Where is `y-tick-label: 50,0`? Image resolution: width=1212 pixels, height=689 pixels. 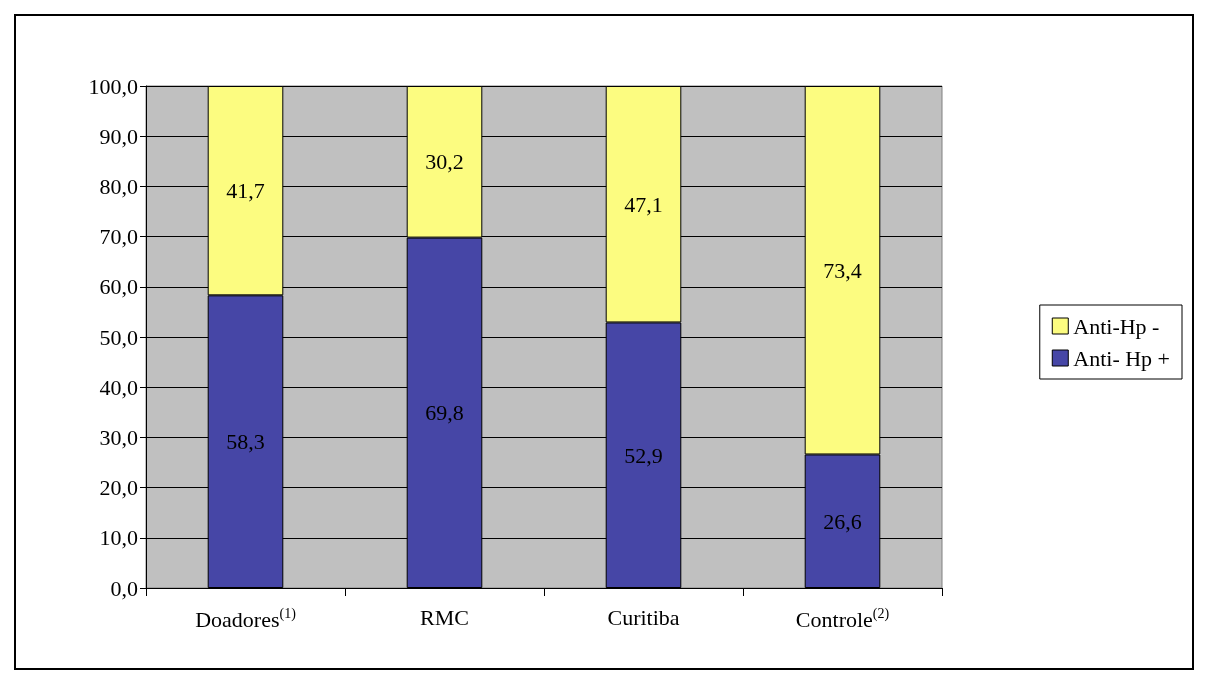 y-tick-label: 50,0 is located at coordinates (118, 337).